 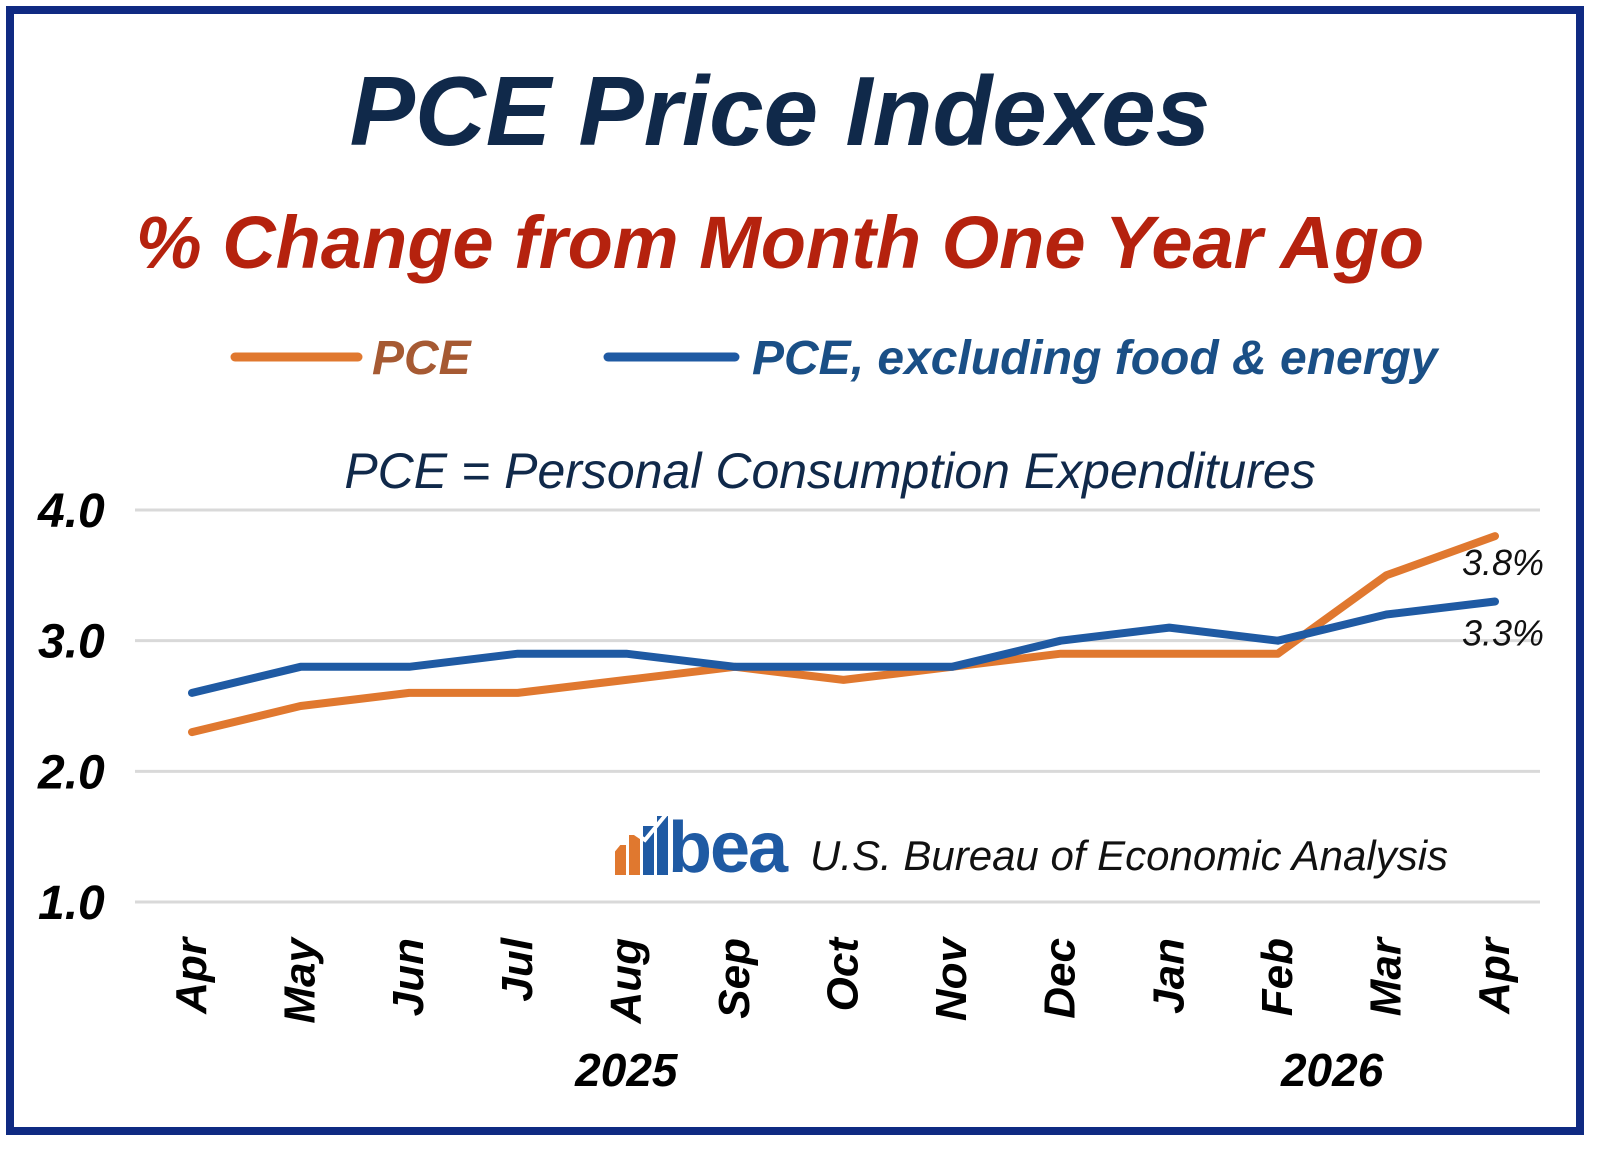 What do you see at coordinates (626, 1070) in the screenshot?
I see `year-label: 2025` at bounding box center [626, 1070].